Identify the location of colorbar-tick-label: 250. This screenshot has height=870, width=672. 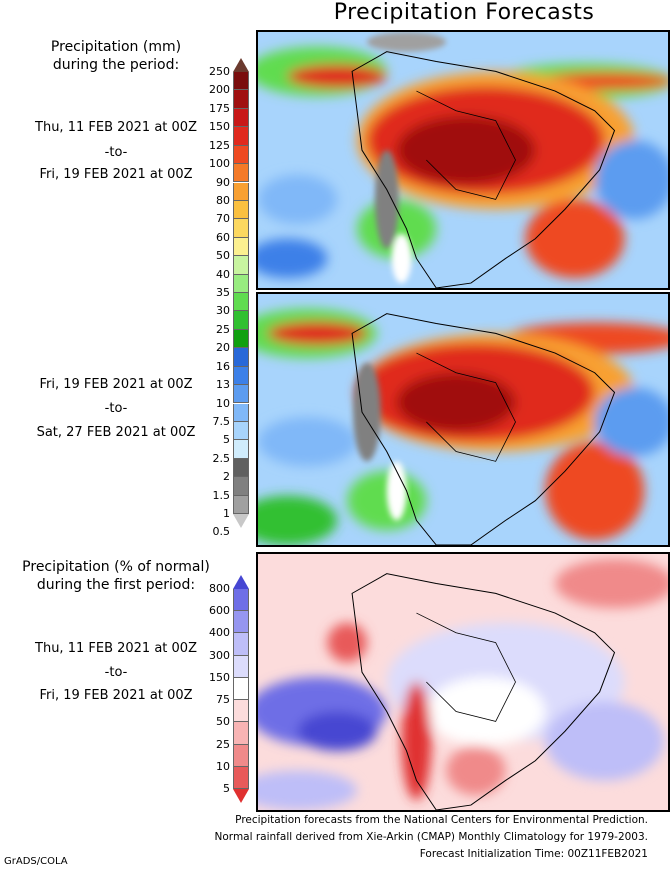
(219, 71).